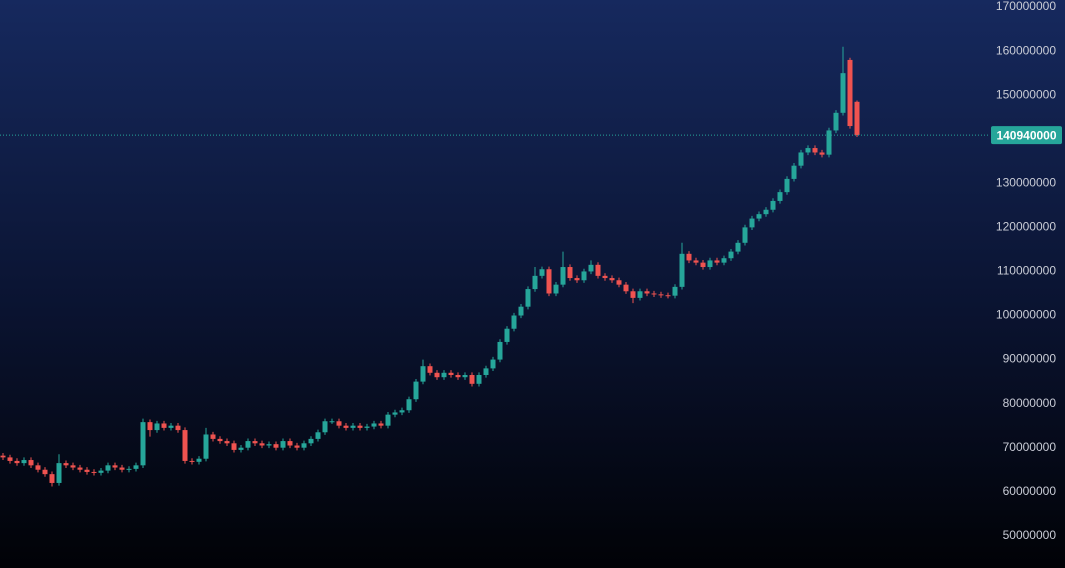 This screenshot has height=568, width=1065. I want to click on y-tick-label: 90000000, so click(1030, 359).